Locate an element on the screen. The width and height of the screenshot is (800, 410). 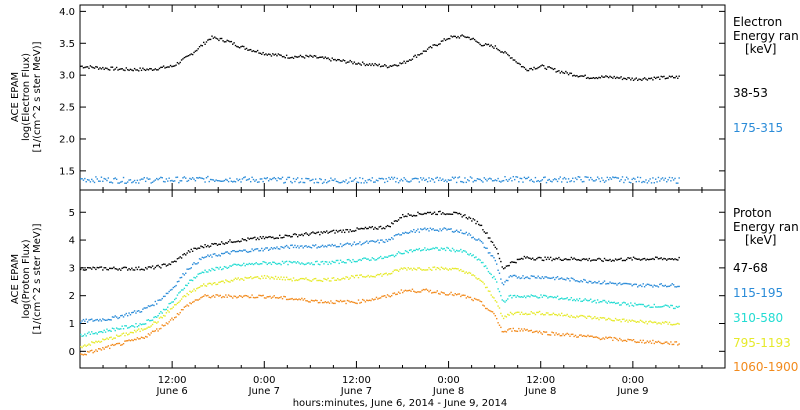
proton-ylabel-line3: [1/(cm^2 s ster MeV)] is located at coordinates (37, 278).